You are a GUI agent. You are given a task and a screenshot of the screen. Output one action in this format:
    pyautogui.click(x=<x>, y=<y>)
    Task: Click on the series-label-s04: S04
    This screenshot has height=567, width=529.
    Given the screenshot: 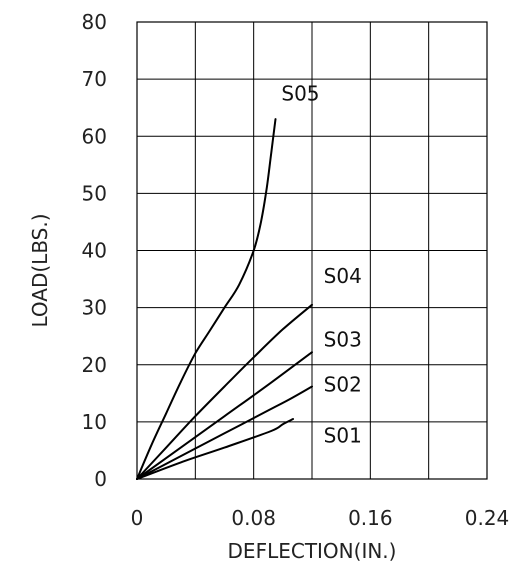 What is the action you would take?
    pyautogui.click(x=343, y=276)
    